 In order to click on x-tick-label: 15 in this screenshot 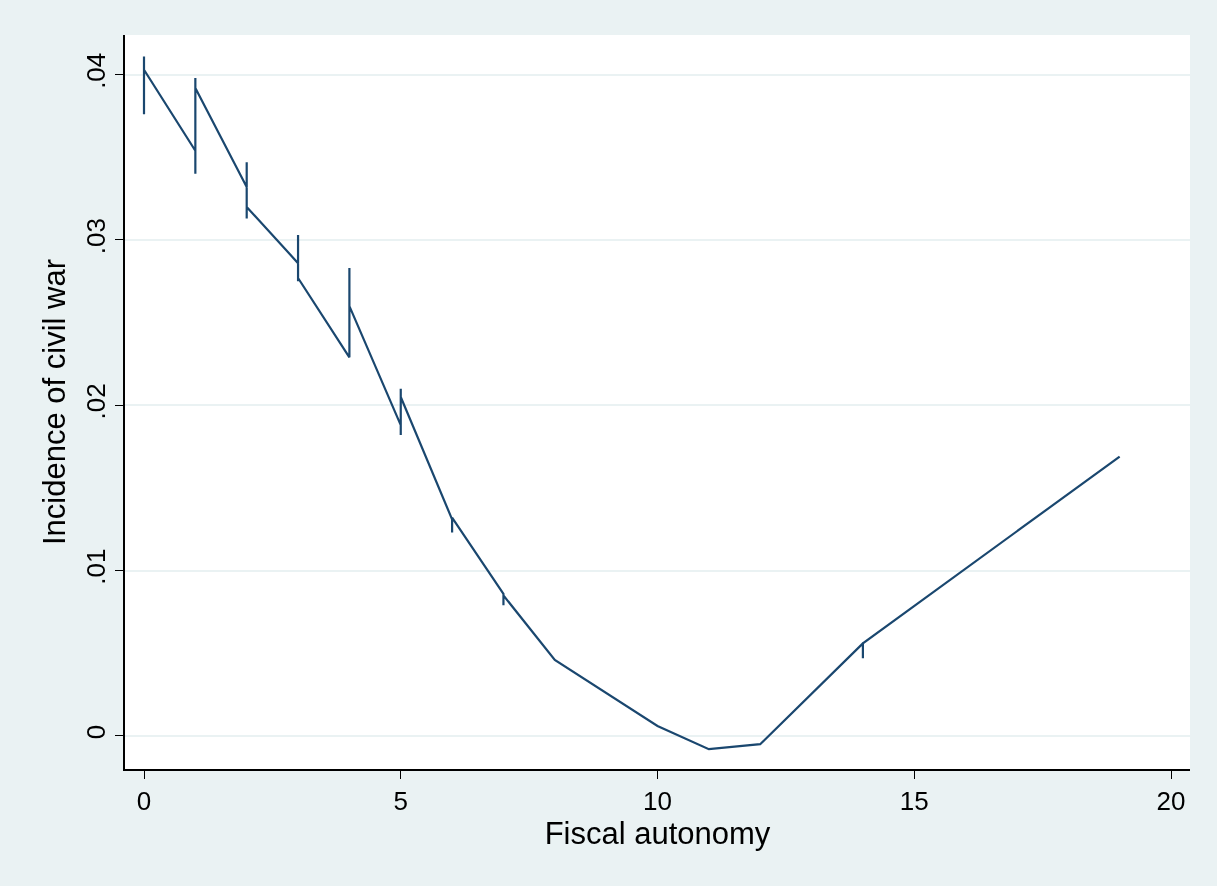, I will do `click(914, 800)`.